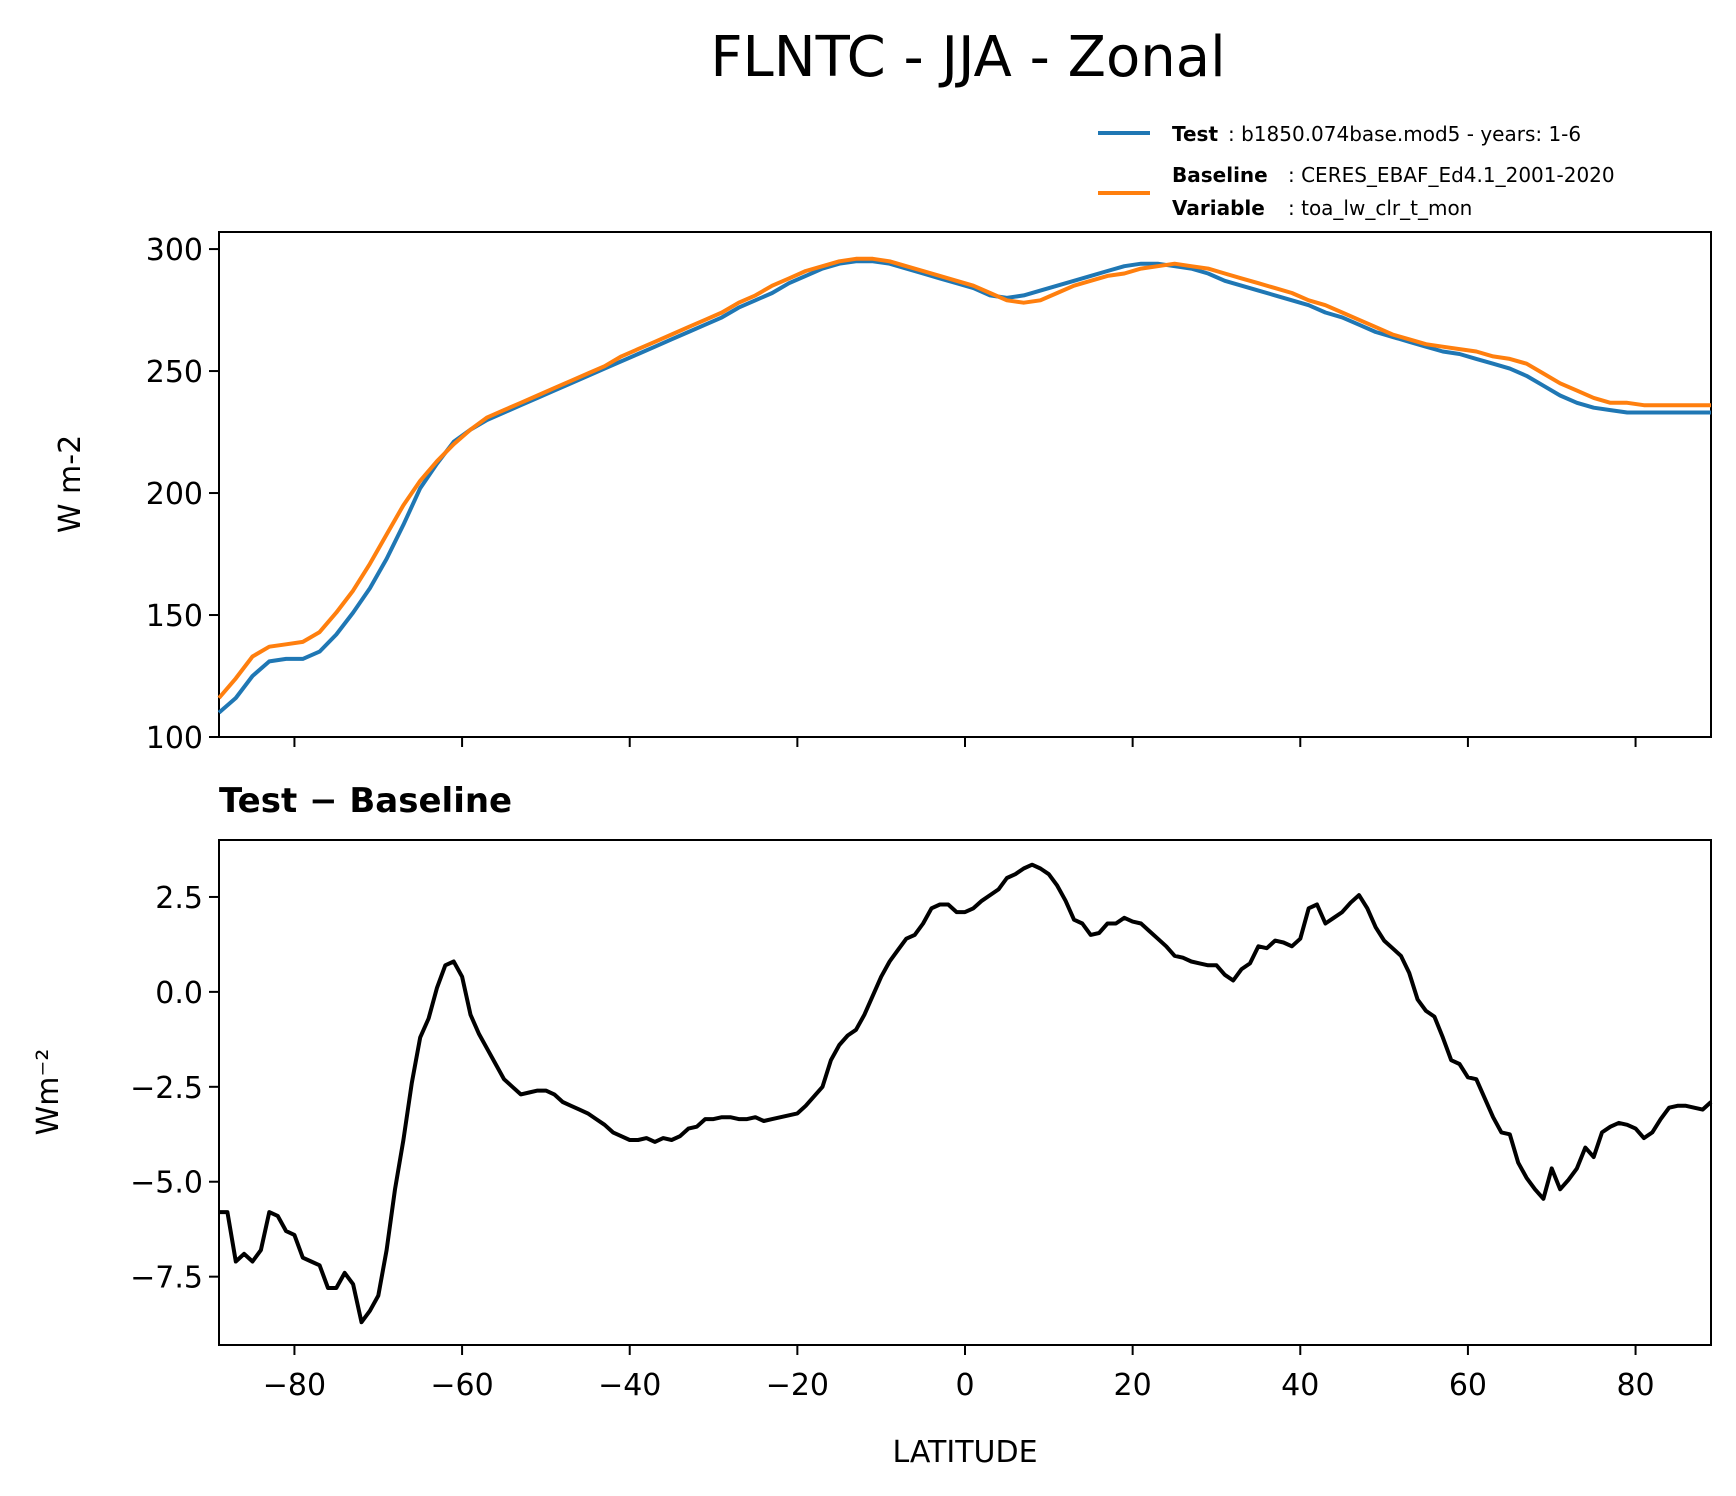  Describe the element at coordinates (70, 484) in the screenshot. I see `top-y-axis-label: W m-2` at that location.